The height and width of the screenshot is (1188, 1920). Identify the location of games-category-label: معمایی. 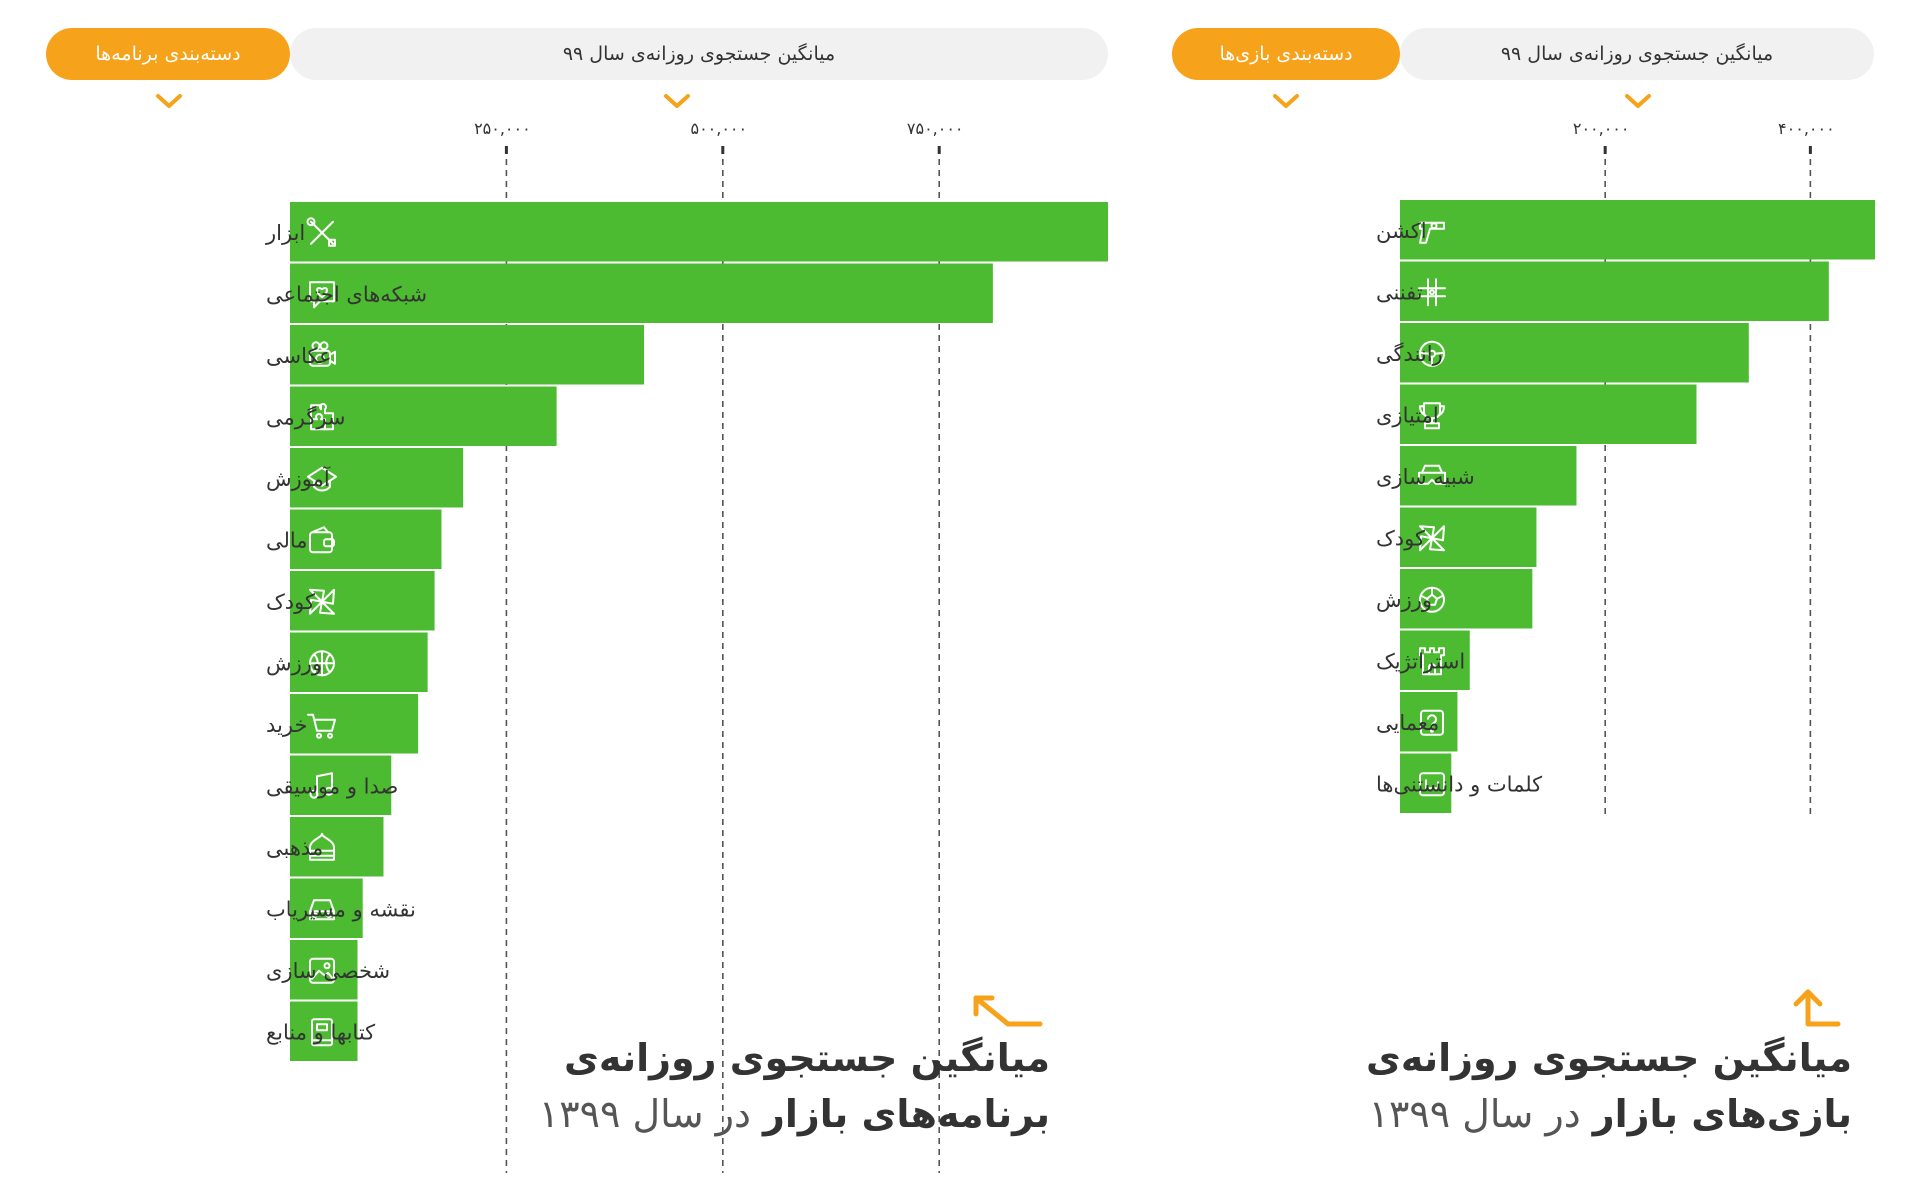
(1407, 723).